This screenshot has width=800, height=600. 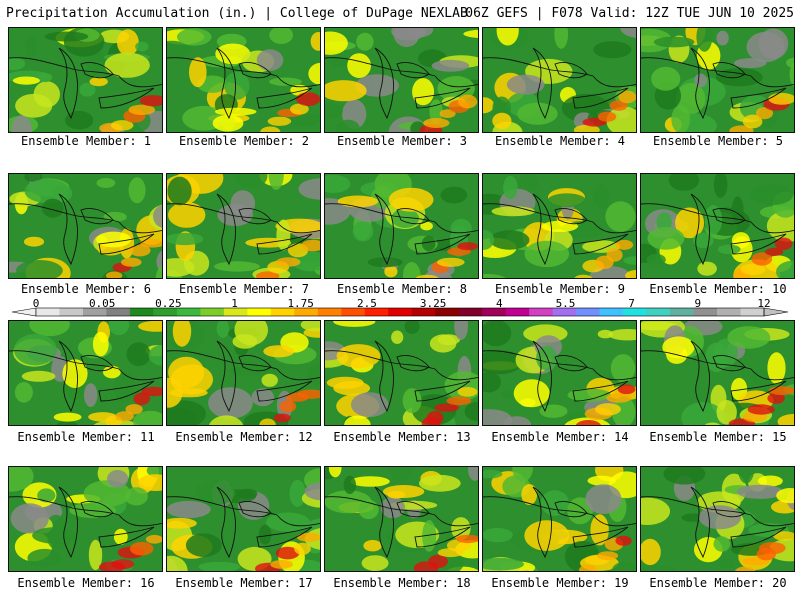 What do you see at coordinates (718, 437) in the screenshot?
I see `ensemble-member-label: Ensemble Member: 15` at bounding box center [718, 437].